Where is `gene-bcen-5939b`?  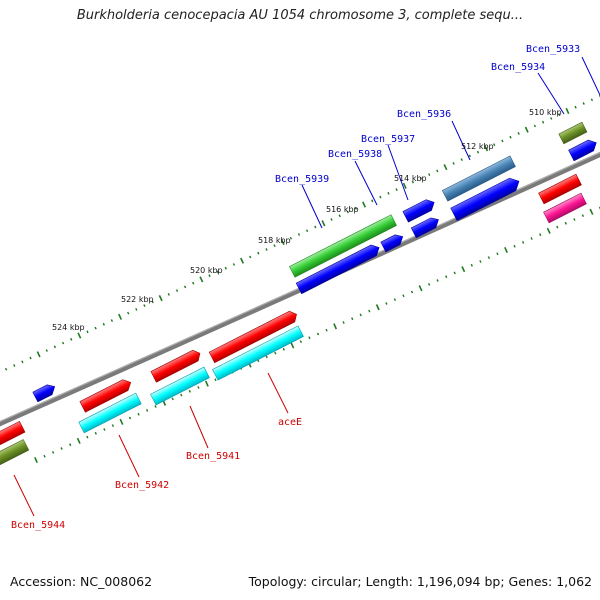 gene-bcen-5939b is located at coordinates (338, 268).